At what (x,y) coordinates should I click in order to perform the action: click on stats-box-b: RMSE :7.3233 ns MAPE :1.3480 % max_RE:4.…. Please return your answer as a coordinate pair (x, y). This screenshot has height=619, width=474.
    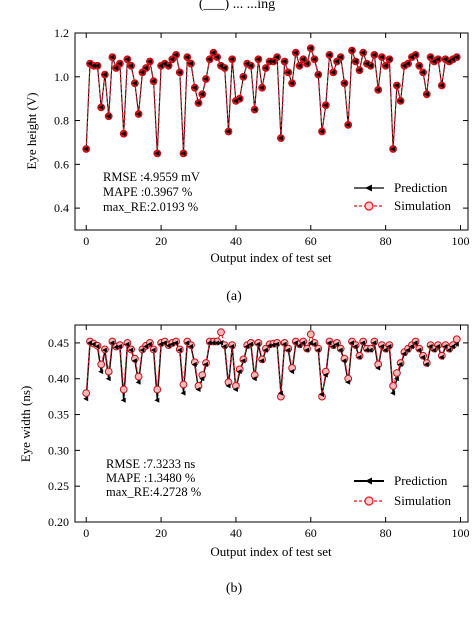
    Looking at the image, I should click on (153, 478).